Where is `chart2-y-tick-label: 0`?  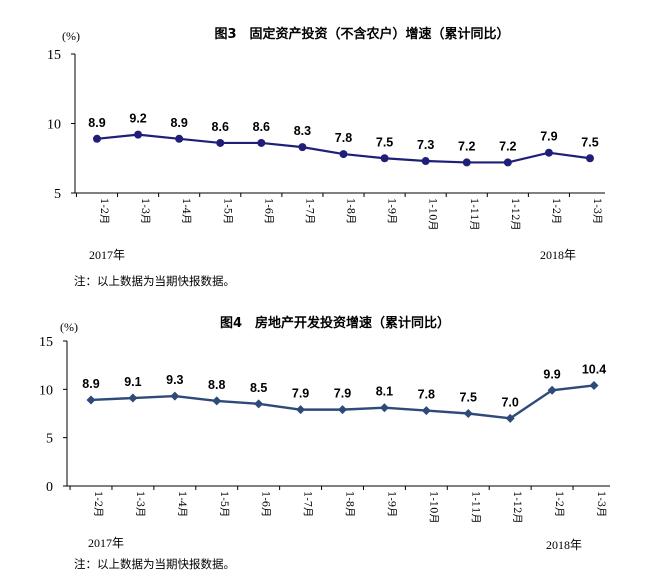
chart2-y-tick-label: 0 is located at coordinates (49, 487).